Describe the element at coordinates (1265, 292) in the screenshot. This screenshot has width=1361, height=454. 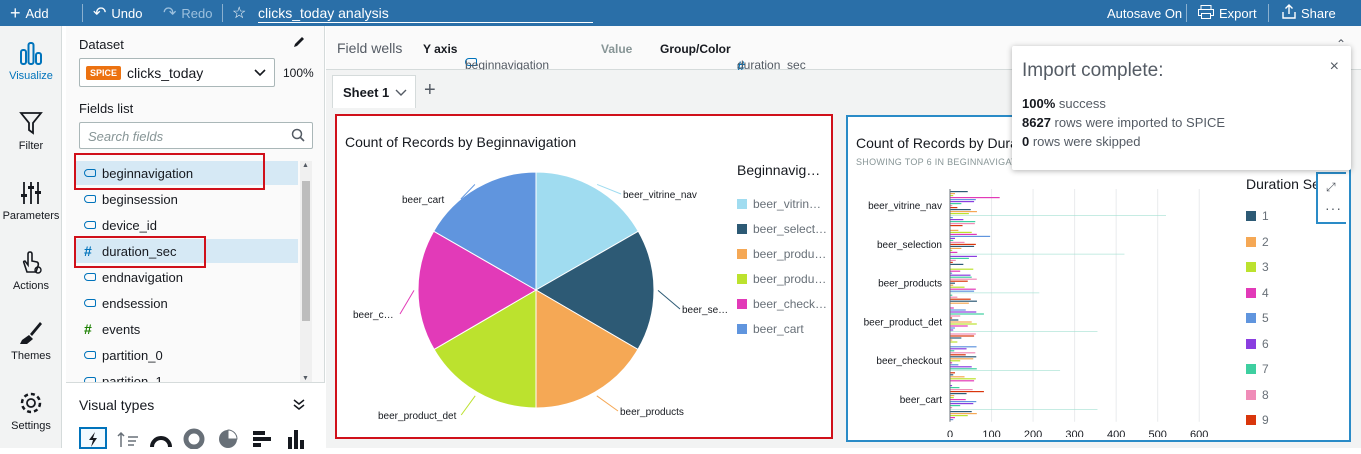
I see `legend-label: 4` at that location.